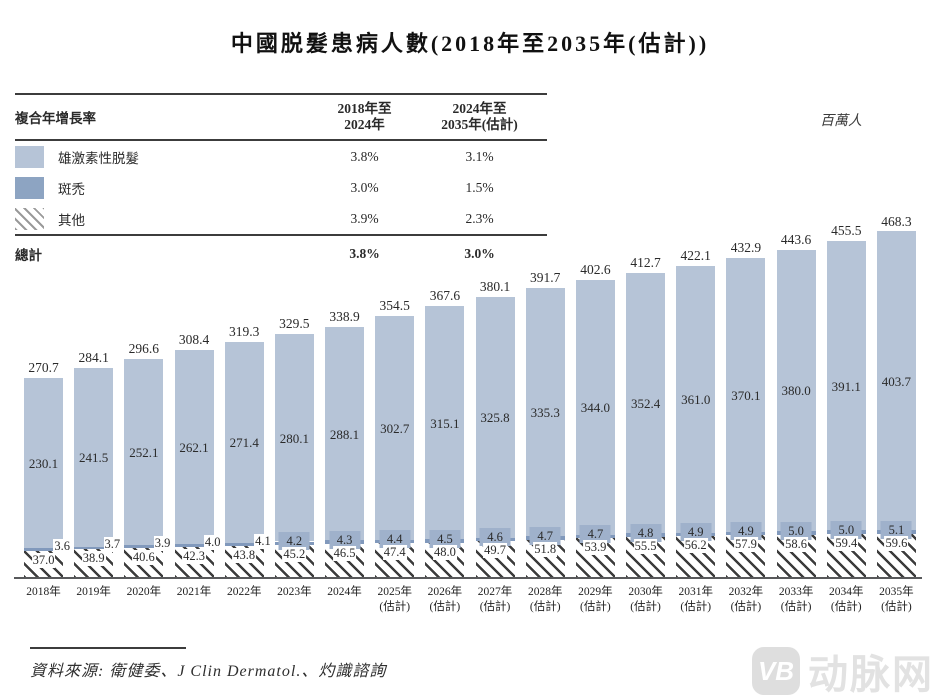 This screenshot has height=696, width=940. What do you see at coordinates (896, 529) in the screenshot?
I see `alopecia-value-label: 5.1` at bounding box center [896, 529].